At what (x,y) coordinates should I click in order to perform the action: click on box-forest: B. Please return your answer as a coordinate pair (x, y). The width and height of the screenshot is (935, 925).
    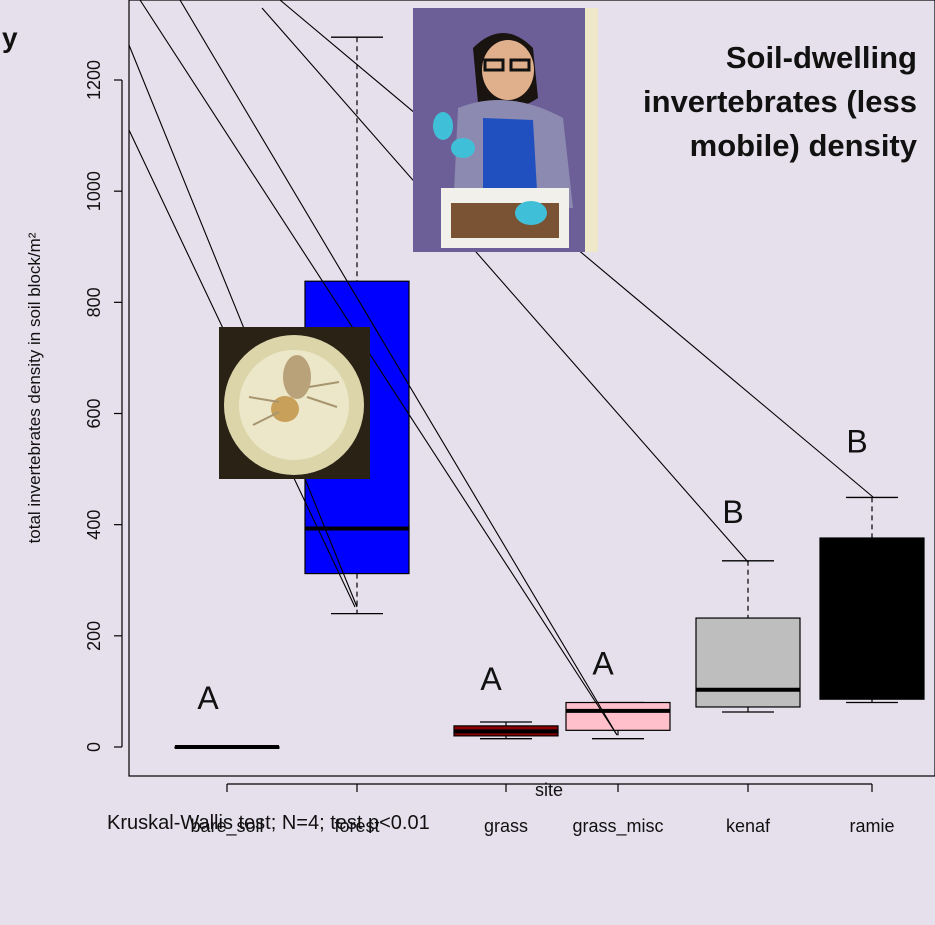
    Looking at the image, I should click on (357, 307).